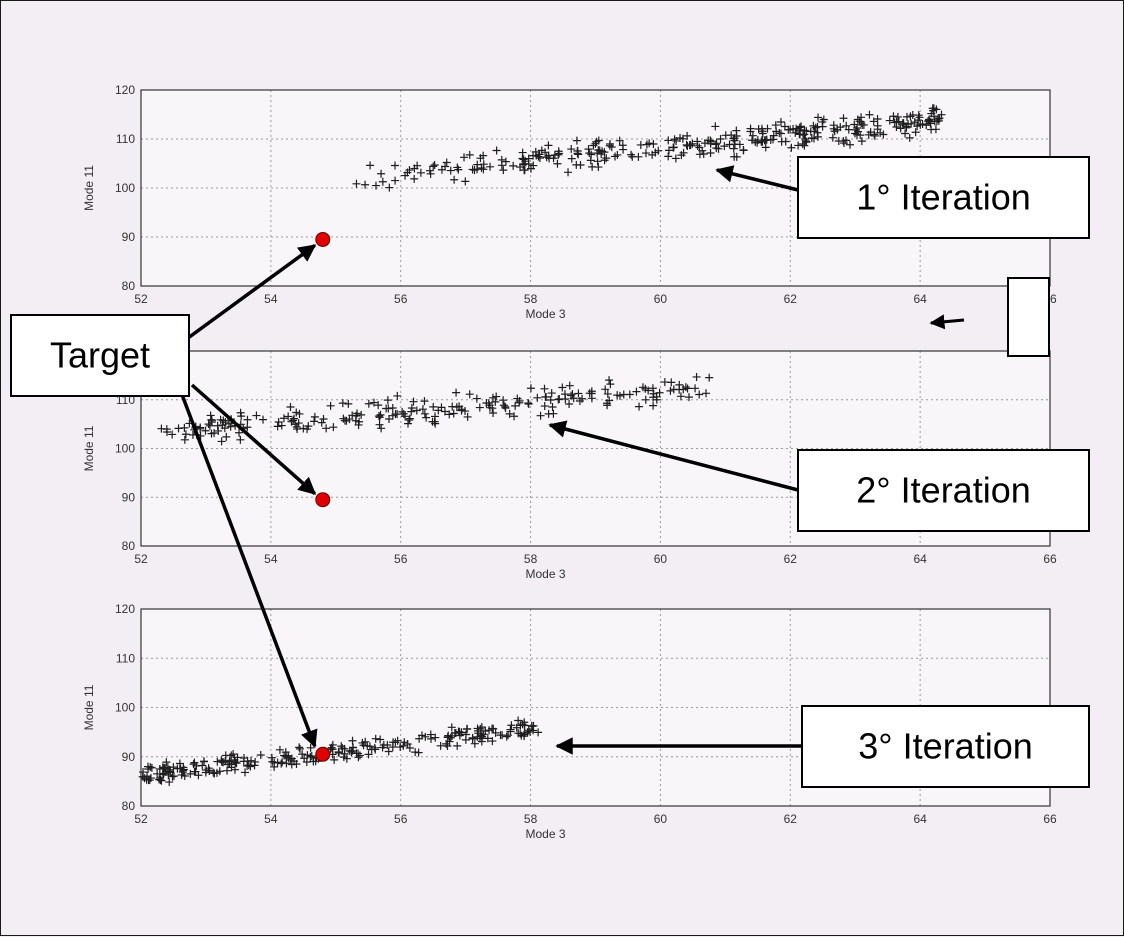  I want to click on y-tick-label: 80, so click(129, 286).